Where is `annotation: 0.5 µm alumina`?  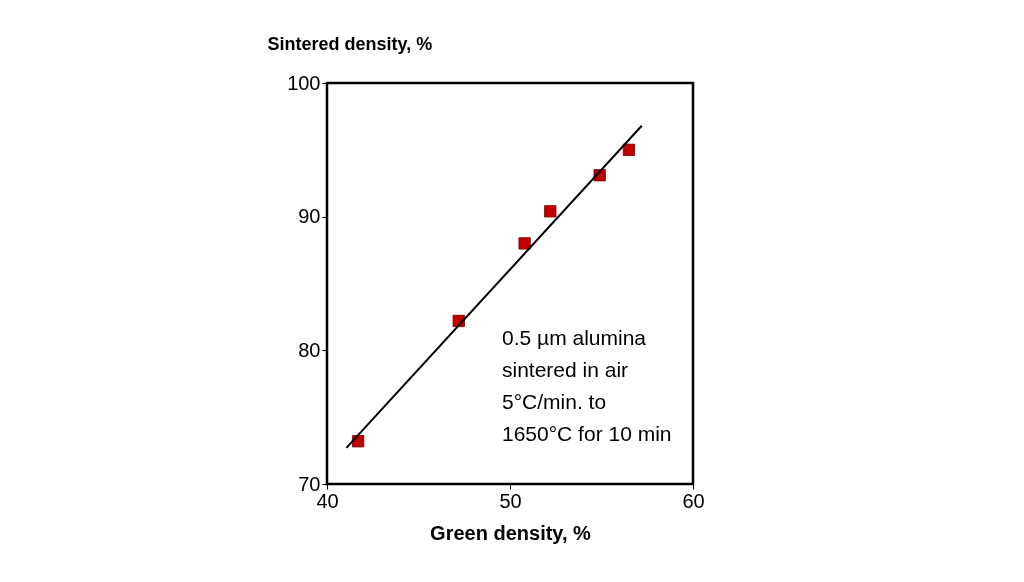
annotation: 0.5 µm alumina is located at coordinates (574, 337).